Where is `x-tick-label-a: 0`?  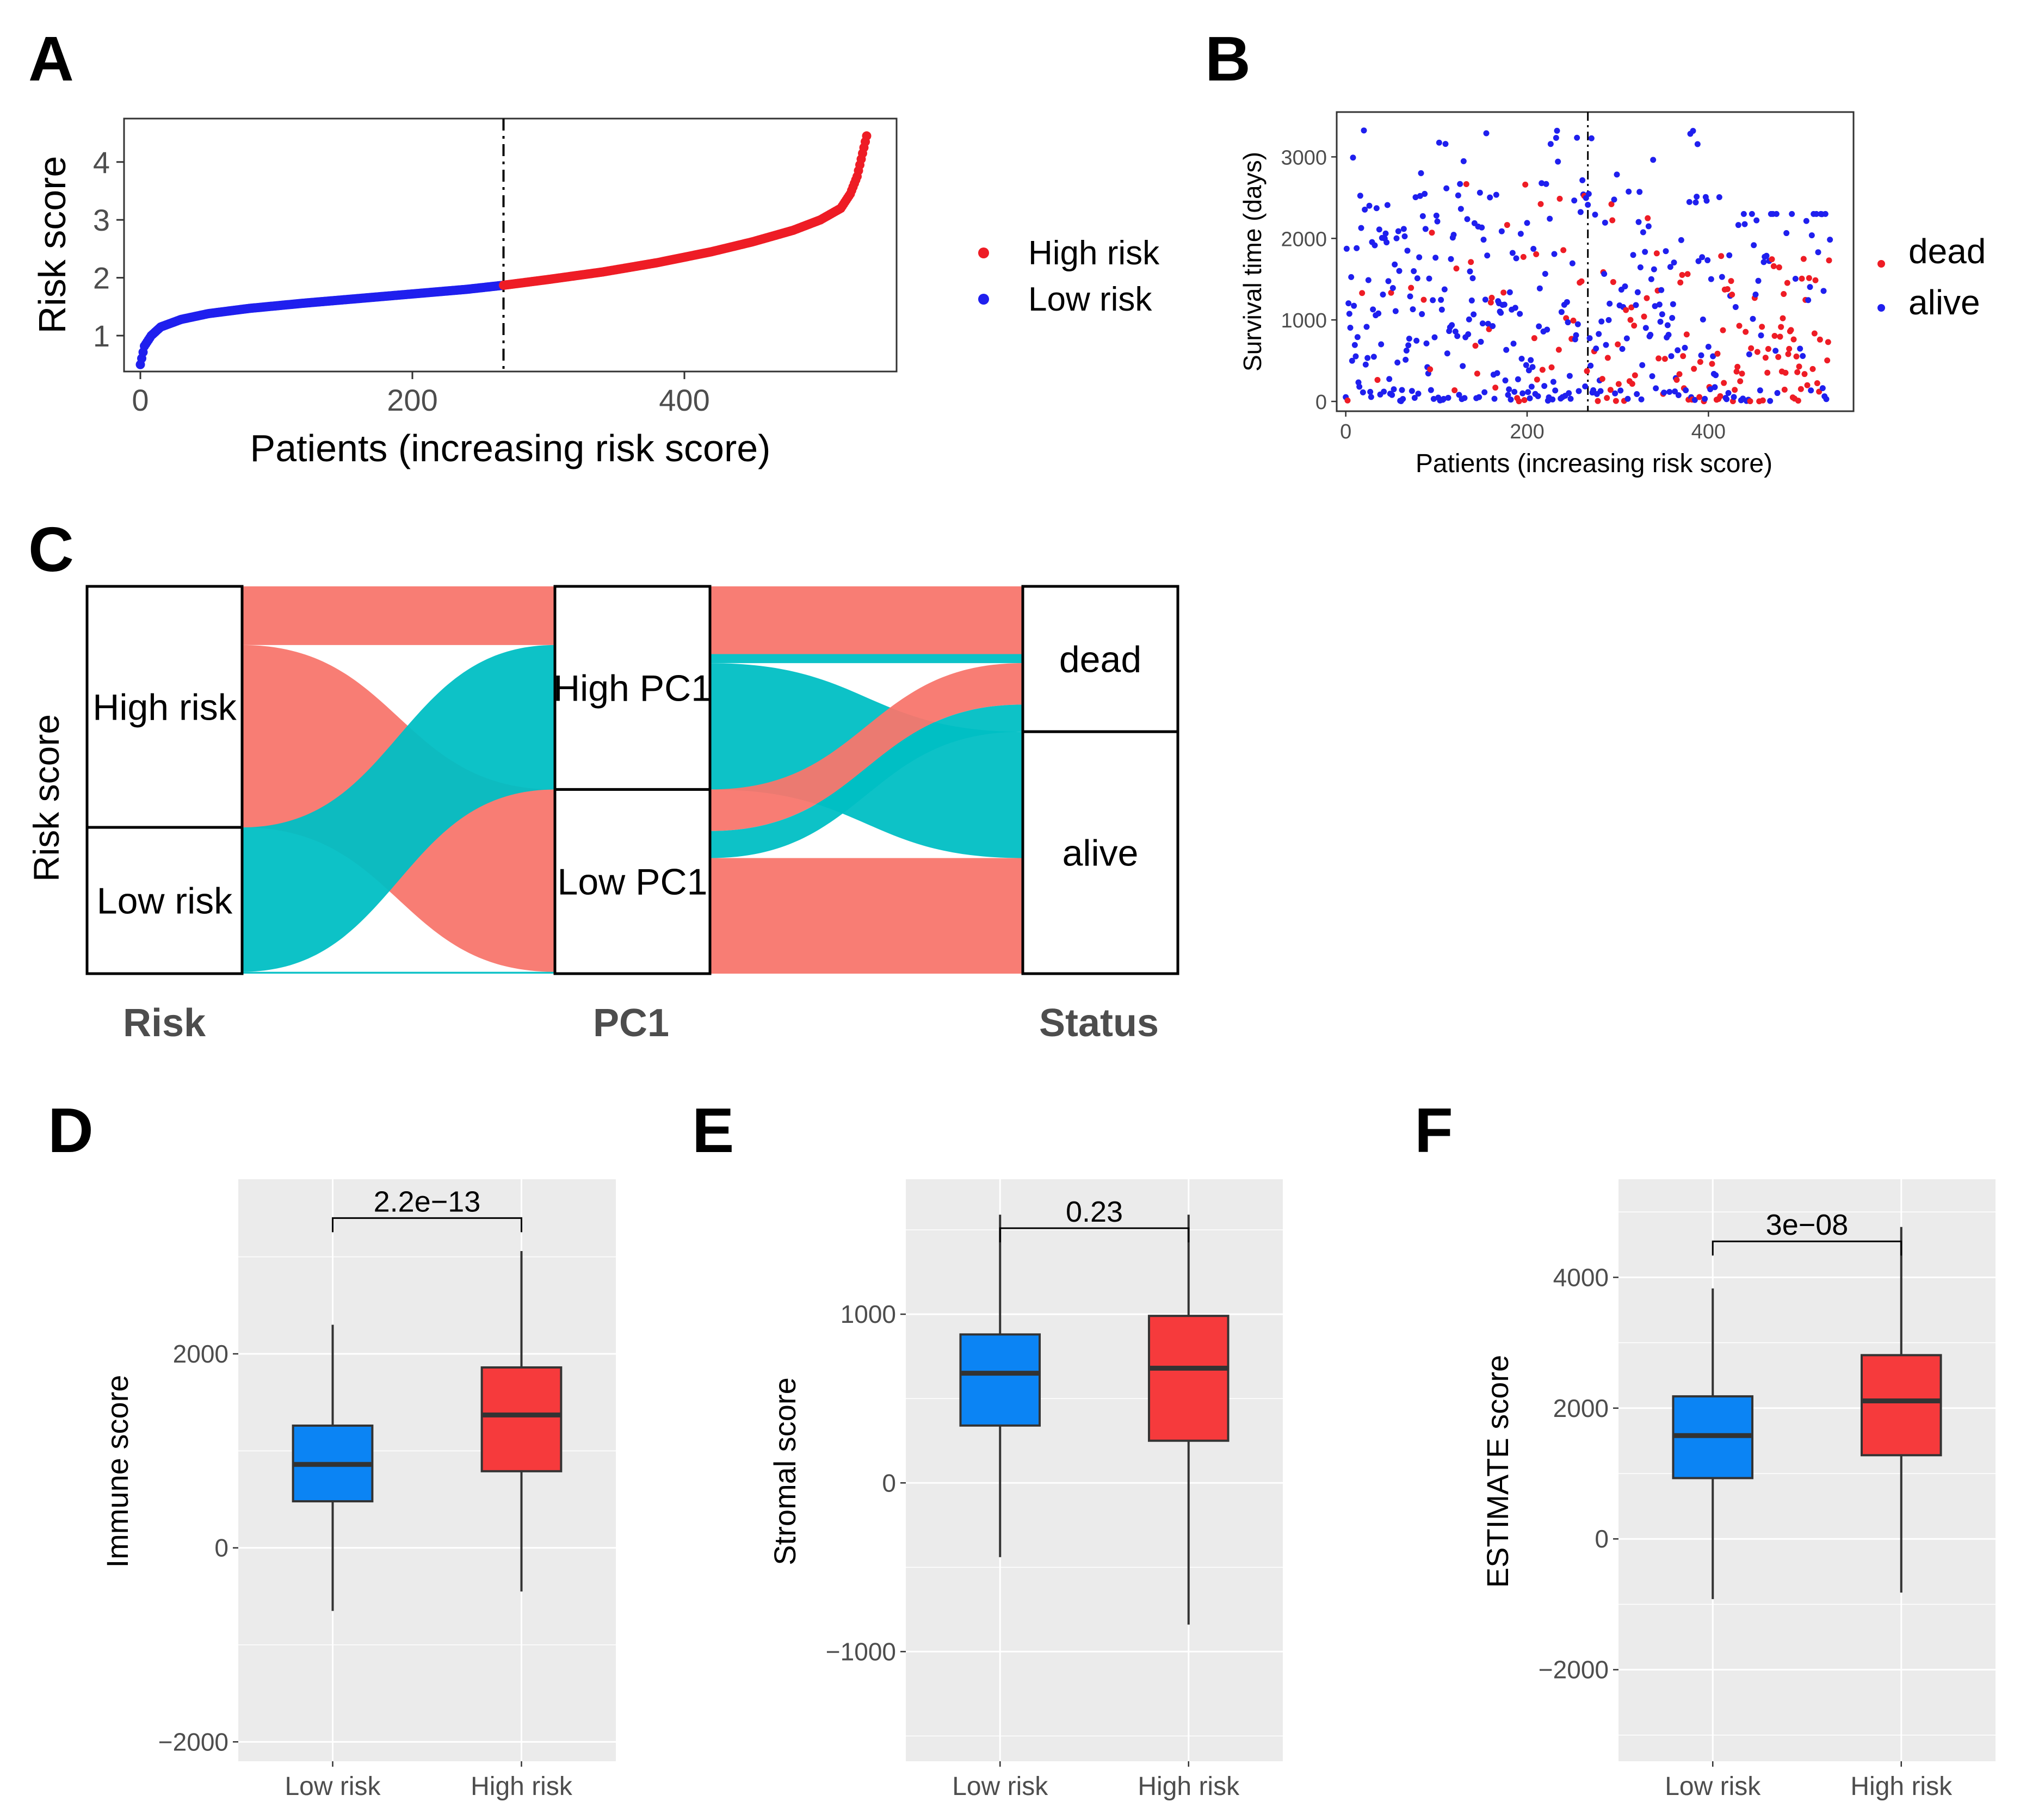 x-tick-label-a: 0 is located at coordinates (140, 400).